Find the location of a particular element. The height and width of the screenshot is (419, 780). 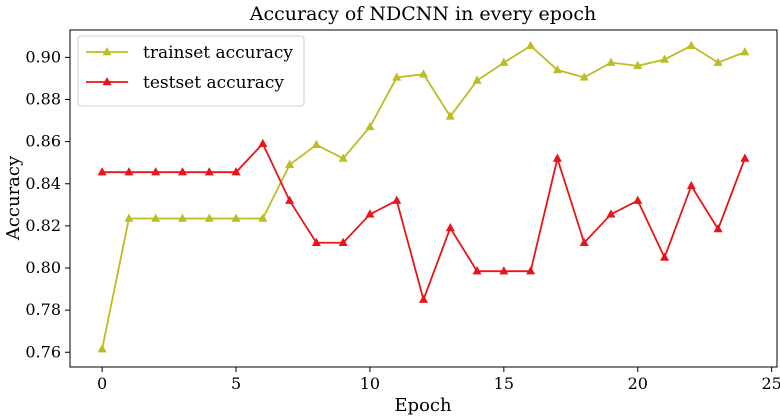

x-tick-label: 20 is located at coordinates (638, 383).